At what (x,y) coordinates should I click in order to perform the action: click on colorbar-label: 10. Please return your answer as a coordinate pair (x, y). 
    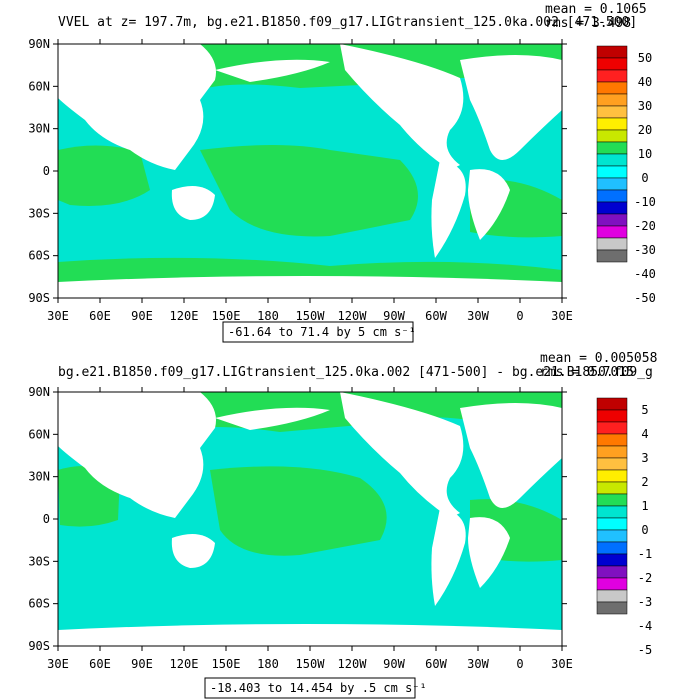
    Looking at the image, I should click on (645, 154).